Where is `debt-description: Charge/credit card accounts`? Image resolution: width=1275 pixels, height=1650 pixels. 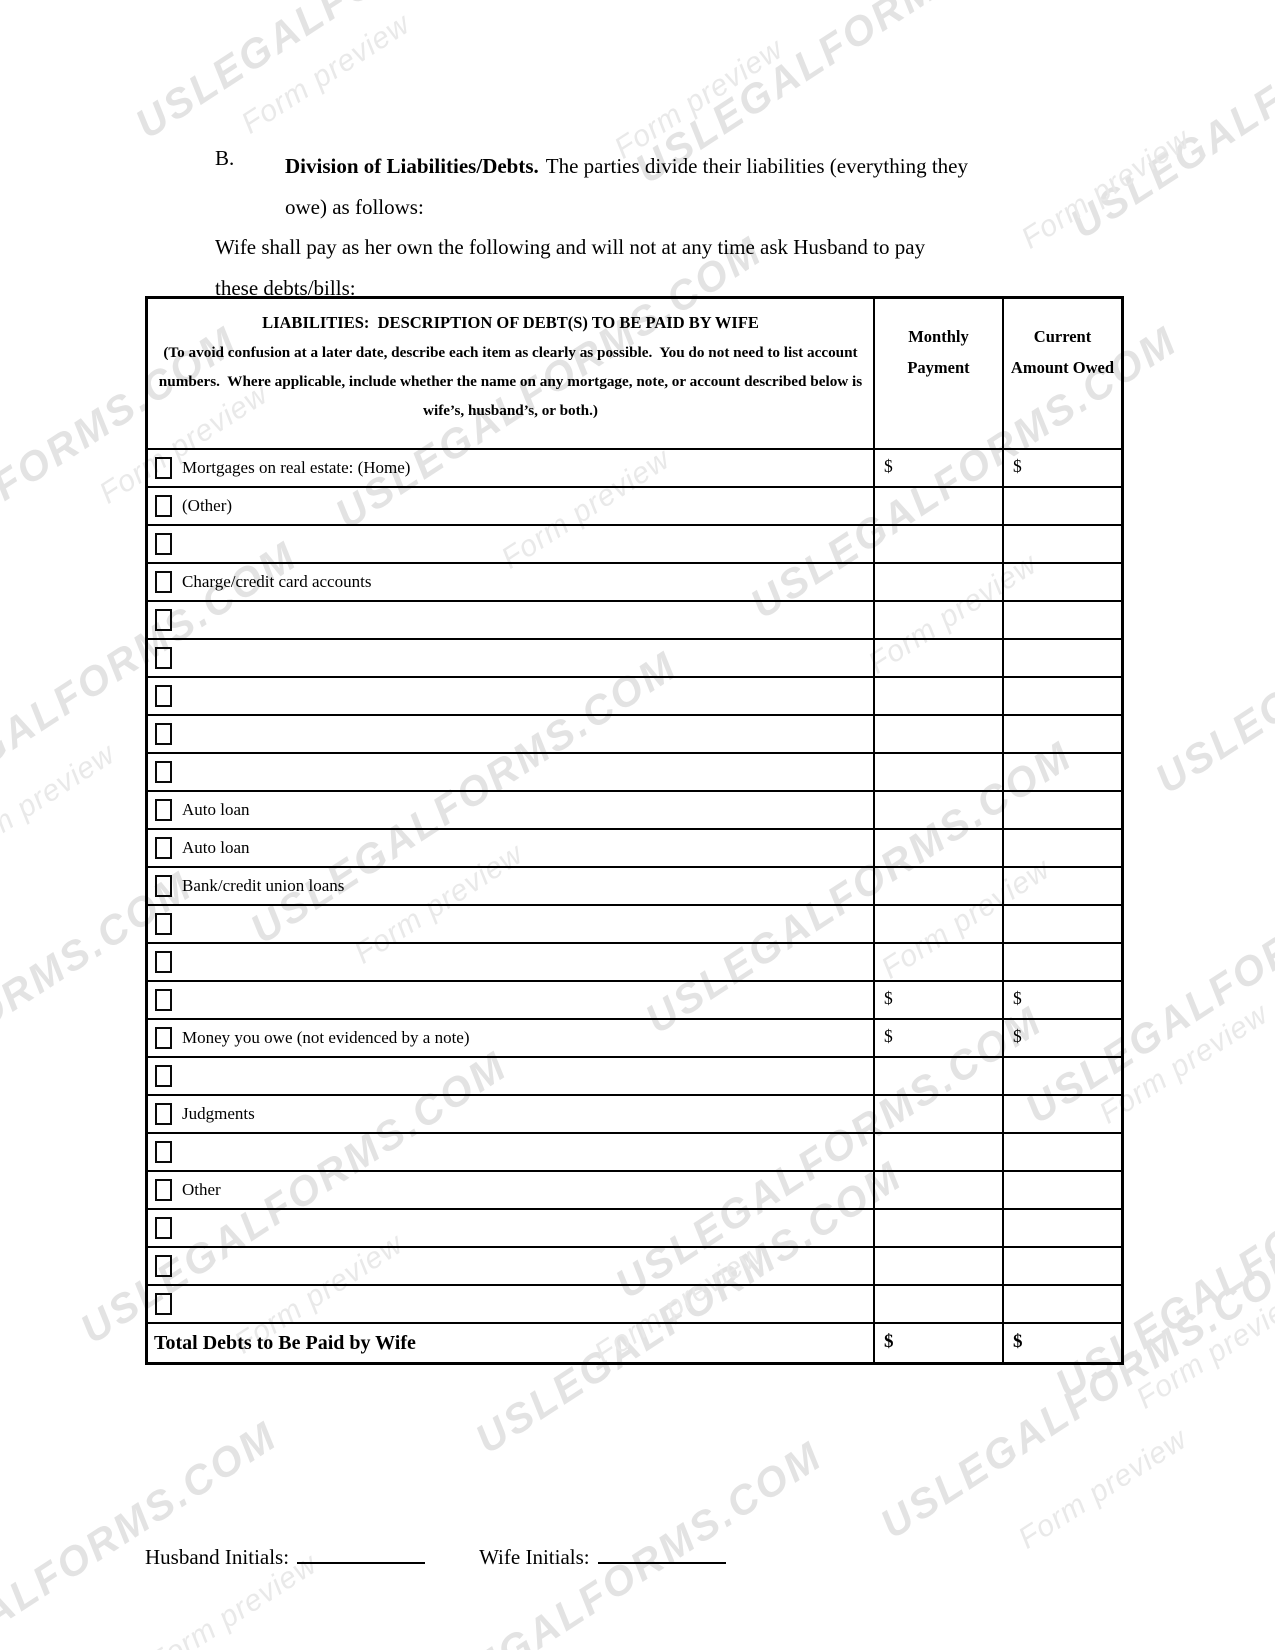
debt-description: Charge/credit card accounts is located at coordinates (277, 581).